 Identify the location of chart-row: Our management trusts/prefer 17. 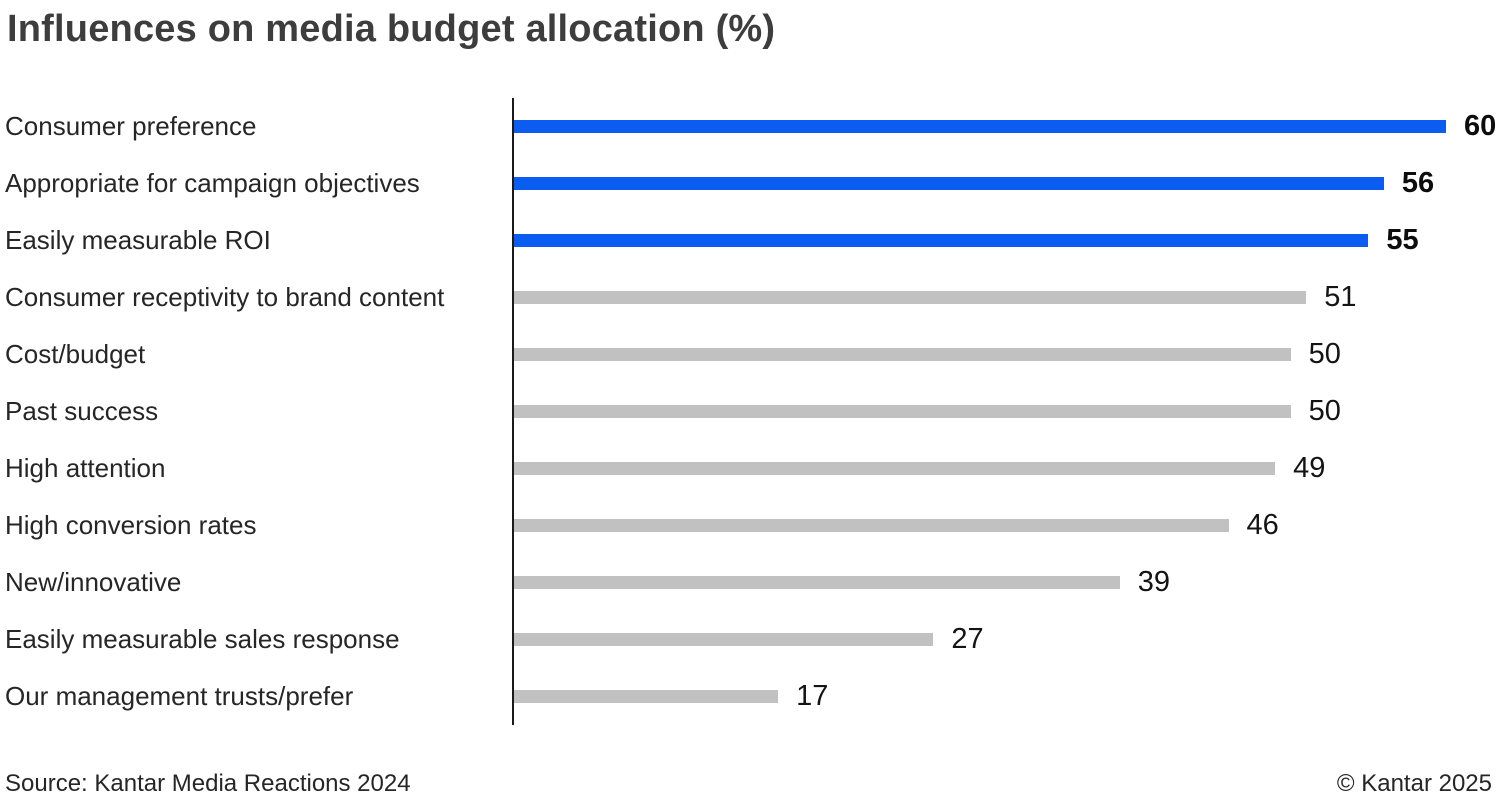
(750, 696).